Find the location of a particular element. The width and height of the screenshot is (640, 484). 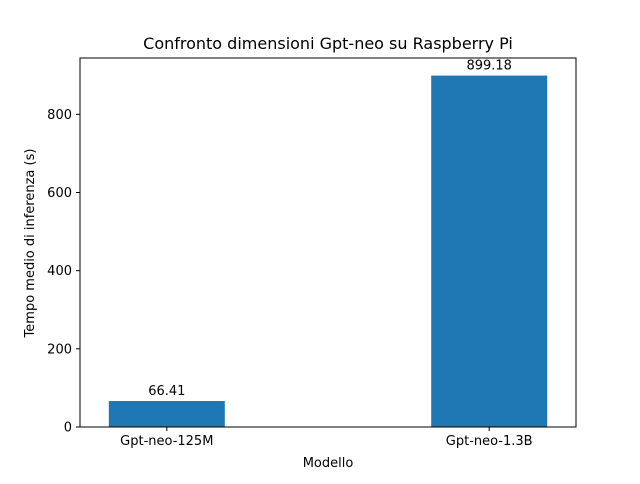

data-label: 899.18 is located at coordinates (489, 66).